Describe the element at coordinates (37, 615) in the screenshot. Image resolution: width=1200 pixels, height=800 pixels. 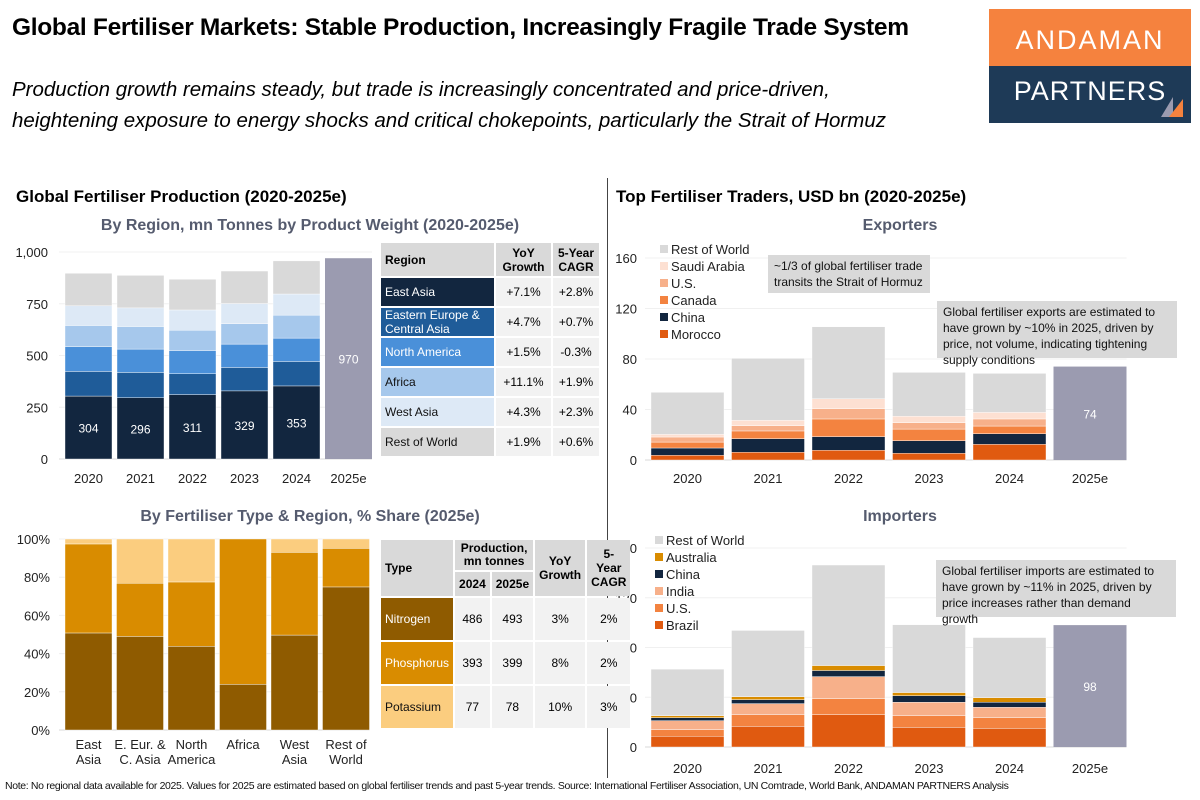
I see `y-tick-label: 60%` at that location.